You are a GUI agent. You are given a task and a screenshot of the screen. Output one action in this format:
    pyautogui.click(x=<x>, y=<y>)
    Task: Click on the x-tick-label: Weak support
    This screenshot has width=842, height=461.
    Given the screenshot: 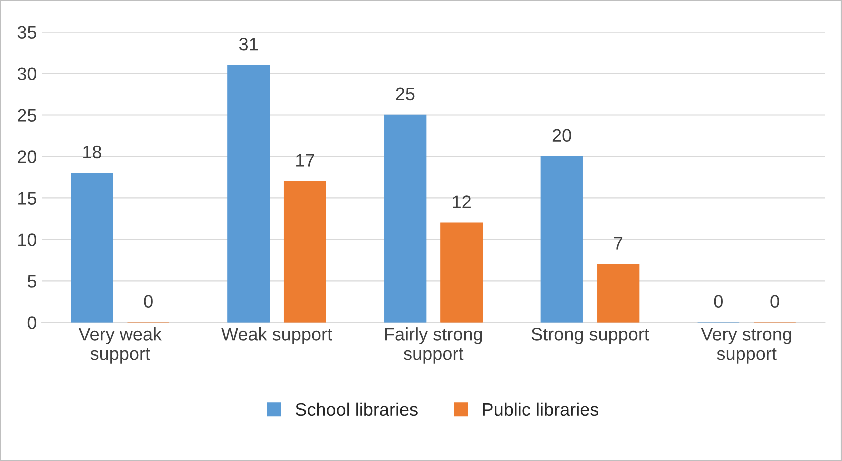 What is the action you would take?
    pyautogui.click(x=277, y=336)
    